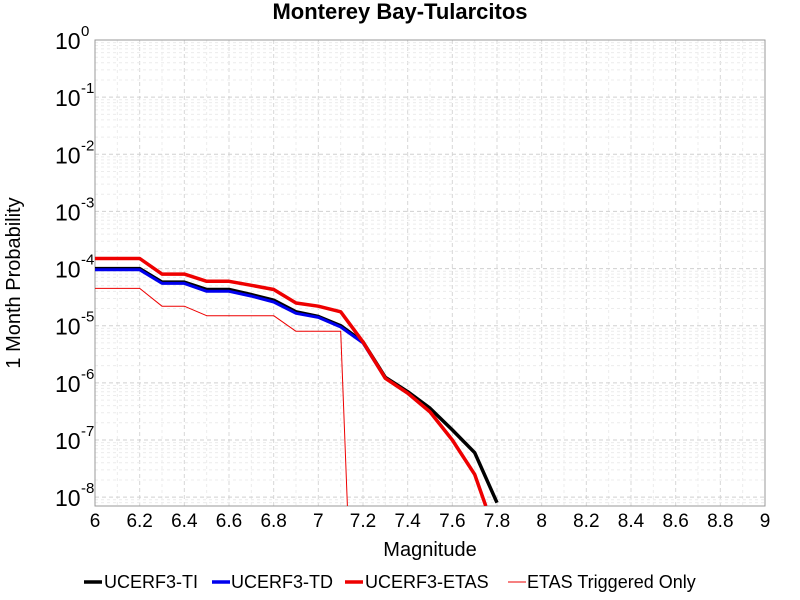  I want to click on y-tick-exponent: -3, so click(87, 202).